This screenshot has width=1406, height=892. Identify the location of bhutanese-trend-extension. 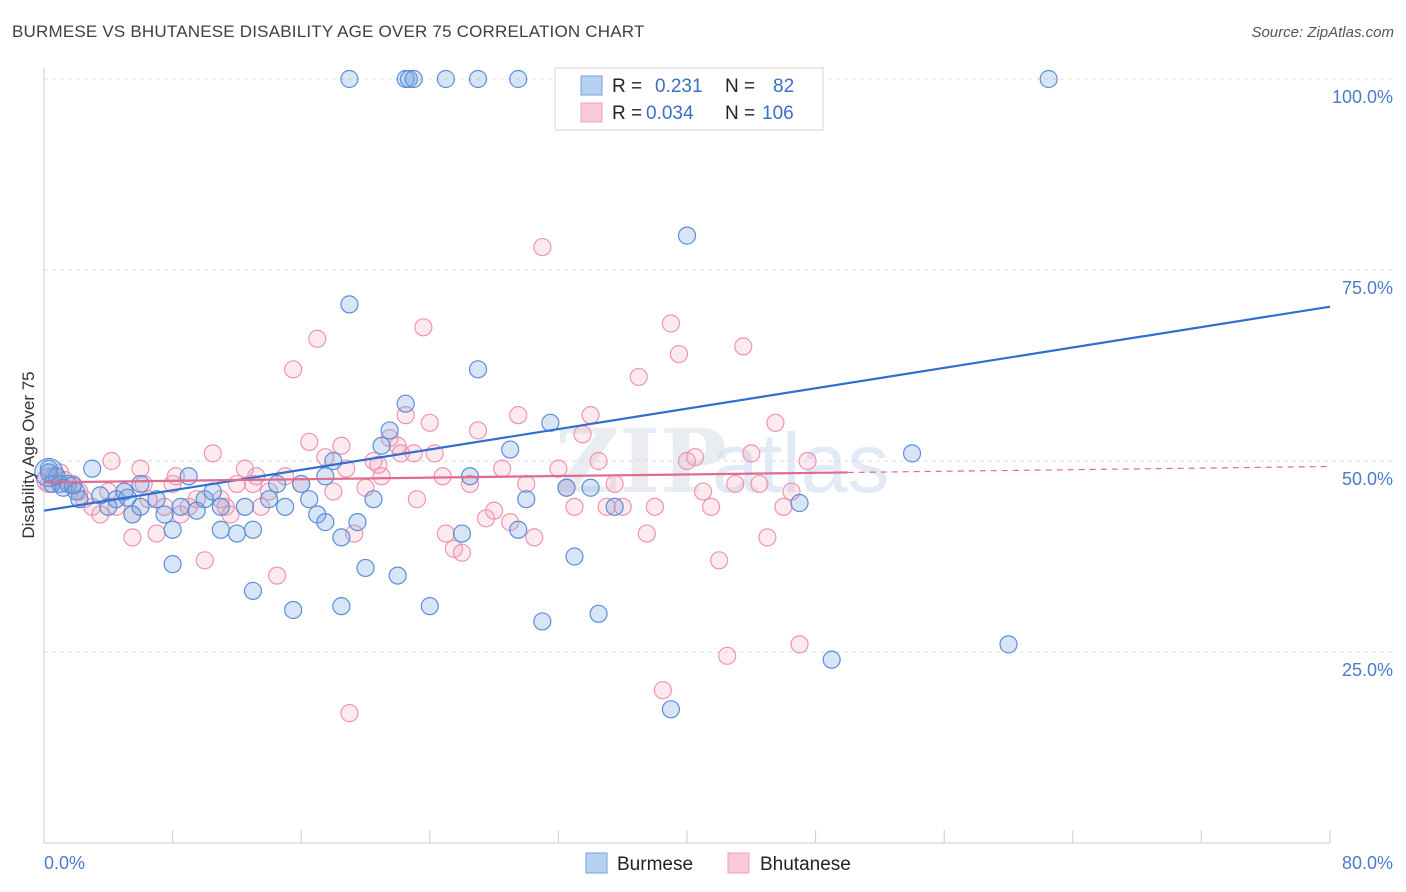
(1089, 469).